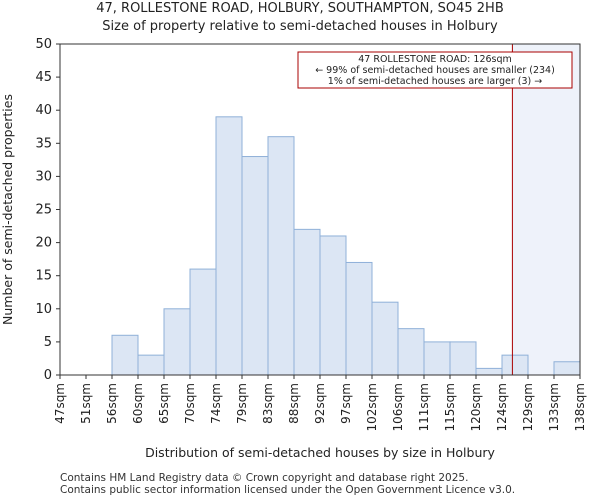  What do you see at coordinates (43, 110) in the screenshot?
I see `y-tick-label: 40` at bounding box center [43, 110].